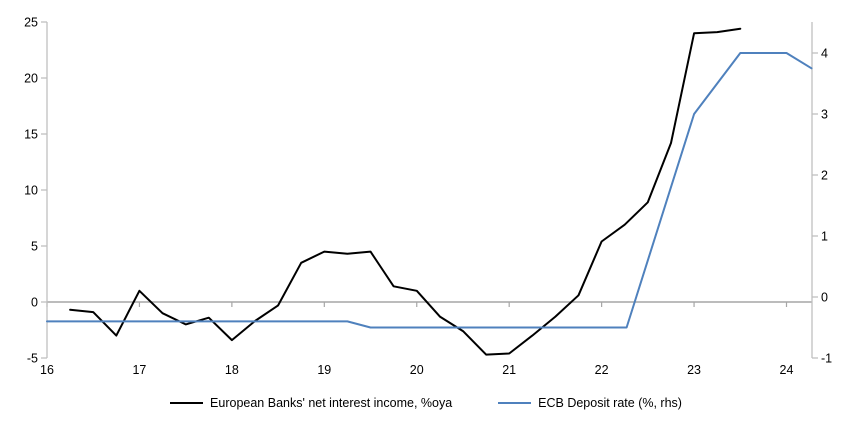  I want to click on x-axis-tick-label: 21, so click(509, 370).